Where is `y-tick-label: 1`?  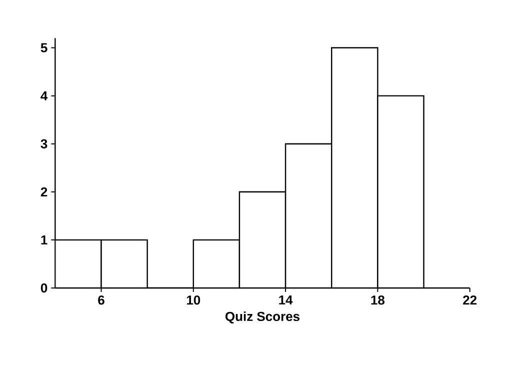
y-tick-label: 1 is located at coordinates (44, 239).